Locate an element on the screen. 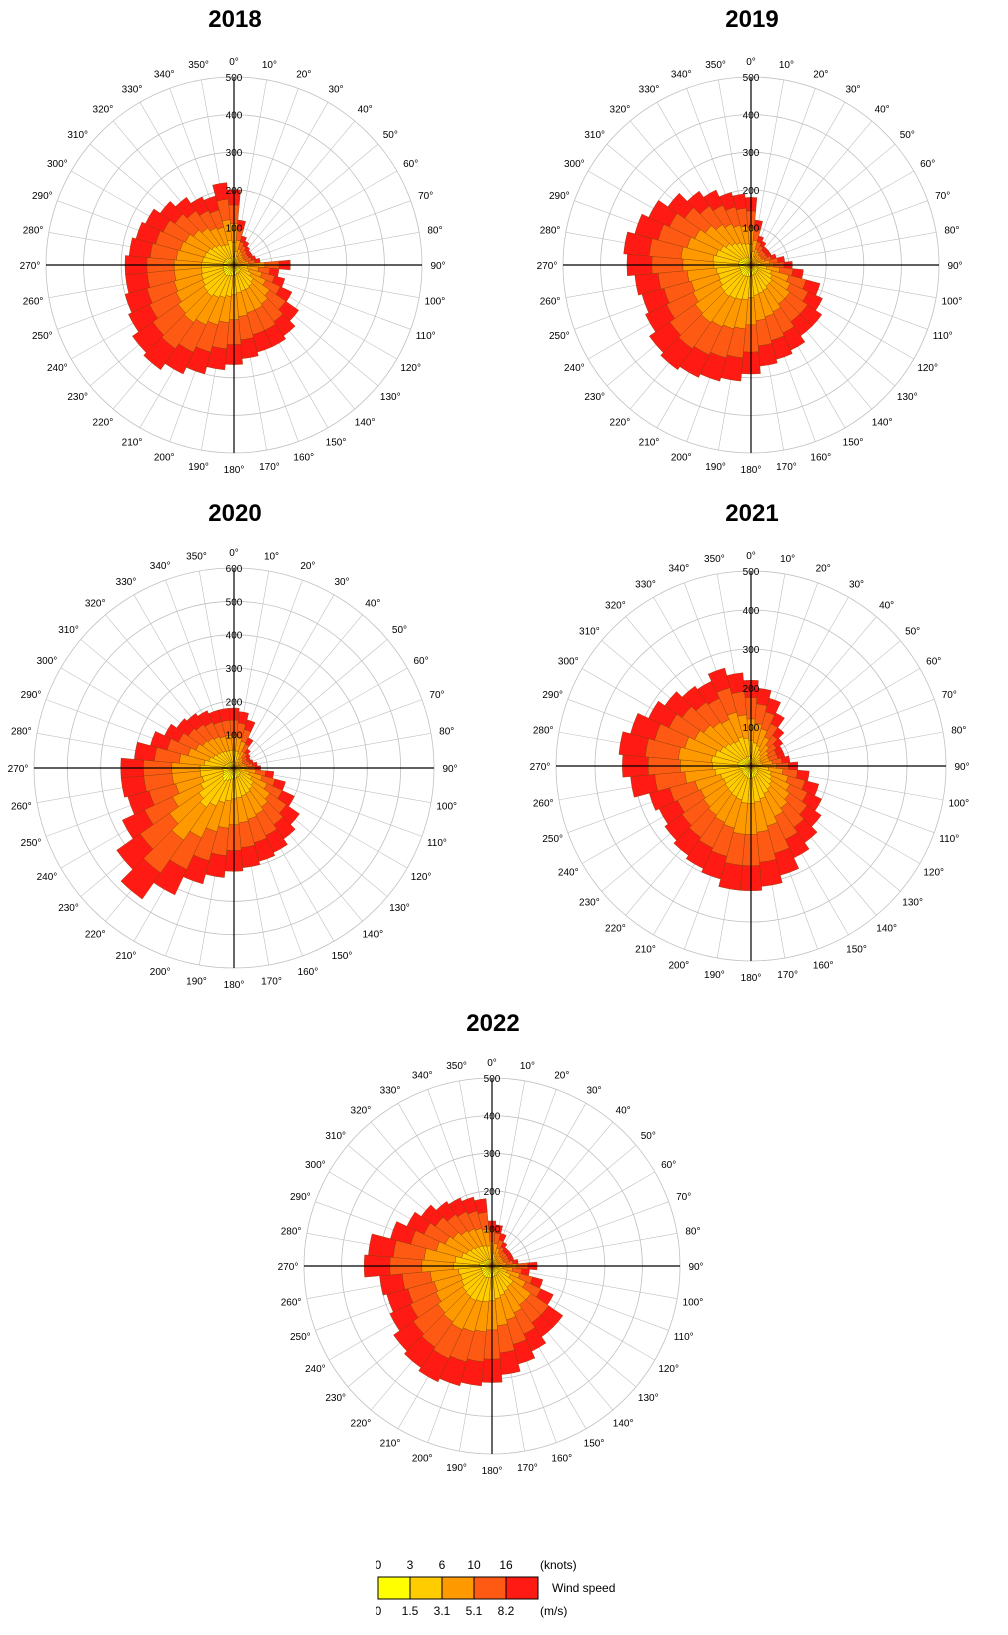 The height and width of the screenshot is (1635, 1008). direction-label: 120° is located at coordinates (410, 368).